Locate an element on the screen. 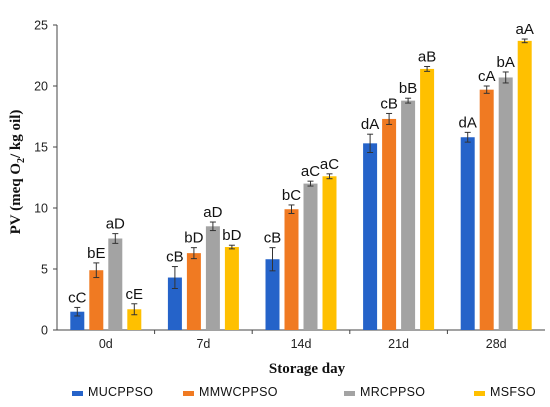  data-label: cE is located at coordinates (135, 294).